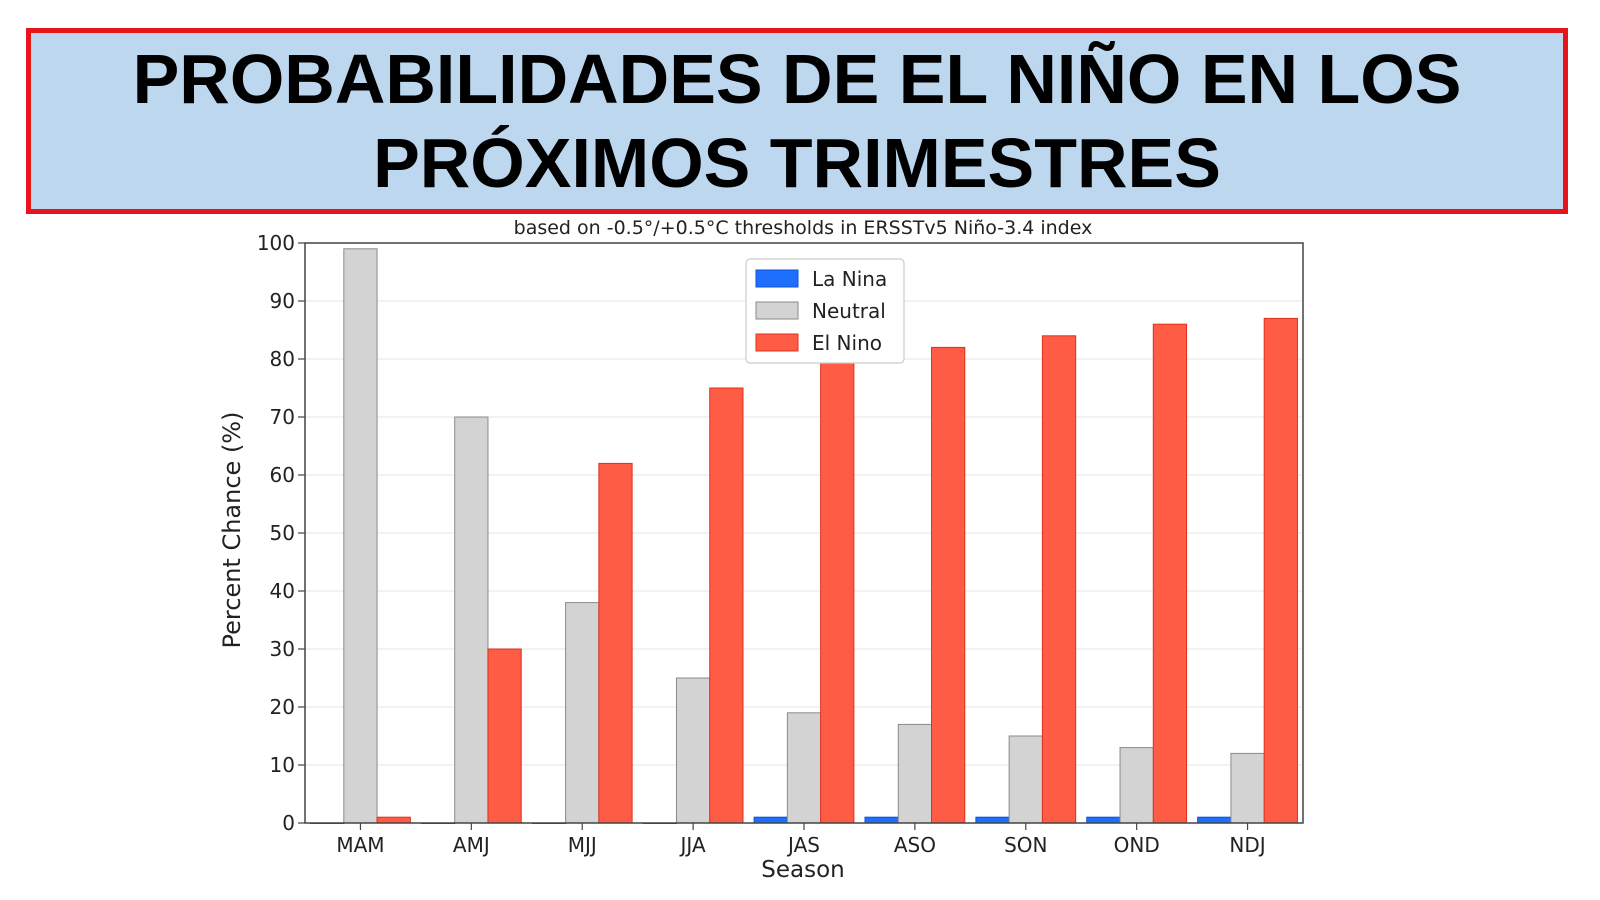 The image size is (1600, 900). I want to click on legend: La Nina Neutral El Nino, so click(825, 311).